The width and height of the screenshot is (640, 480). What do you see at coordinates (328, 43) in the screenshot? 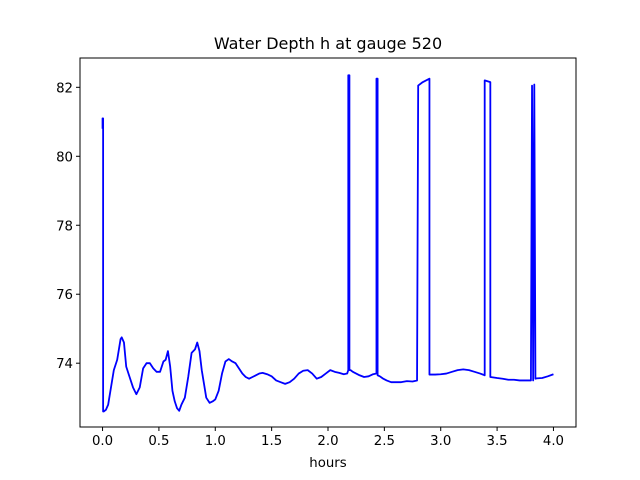
I see `chart-title: Water Depth h at gauge 520` at bounding box center [328, 43].